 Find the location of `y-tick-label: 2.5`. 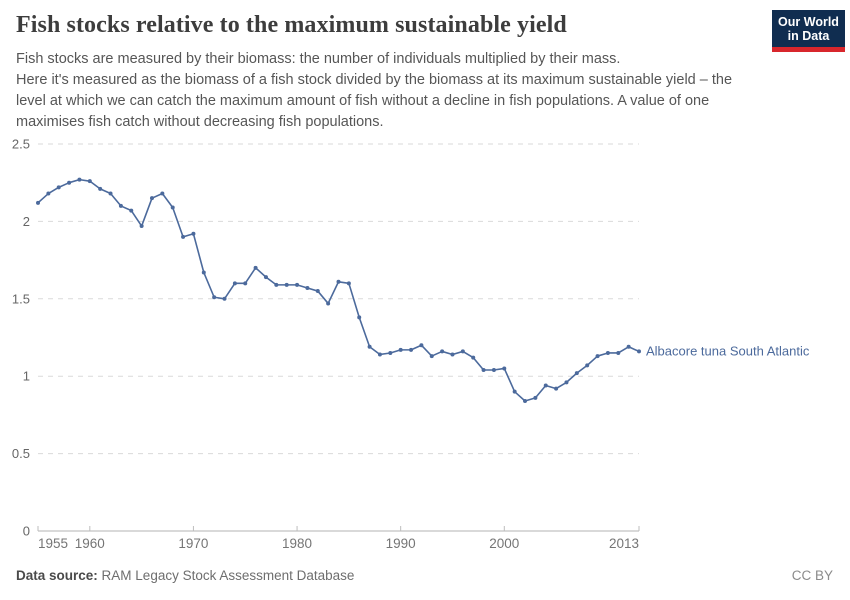

y-tick-label: 2.5 is located at coordinates (21, 144).